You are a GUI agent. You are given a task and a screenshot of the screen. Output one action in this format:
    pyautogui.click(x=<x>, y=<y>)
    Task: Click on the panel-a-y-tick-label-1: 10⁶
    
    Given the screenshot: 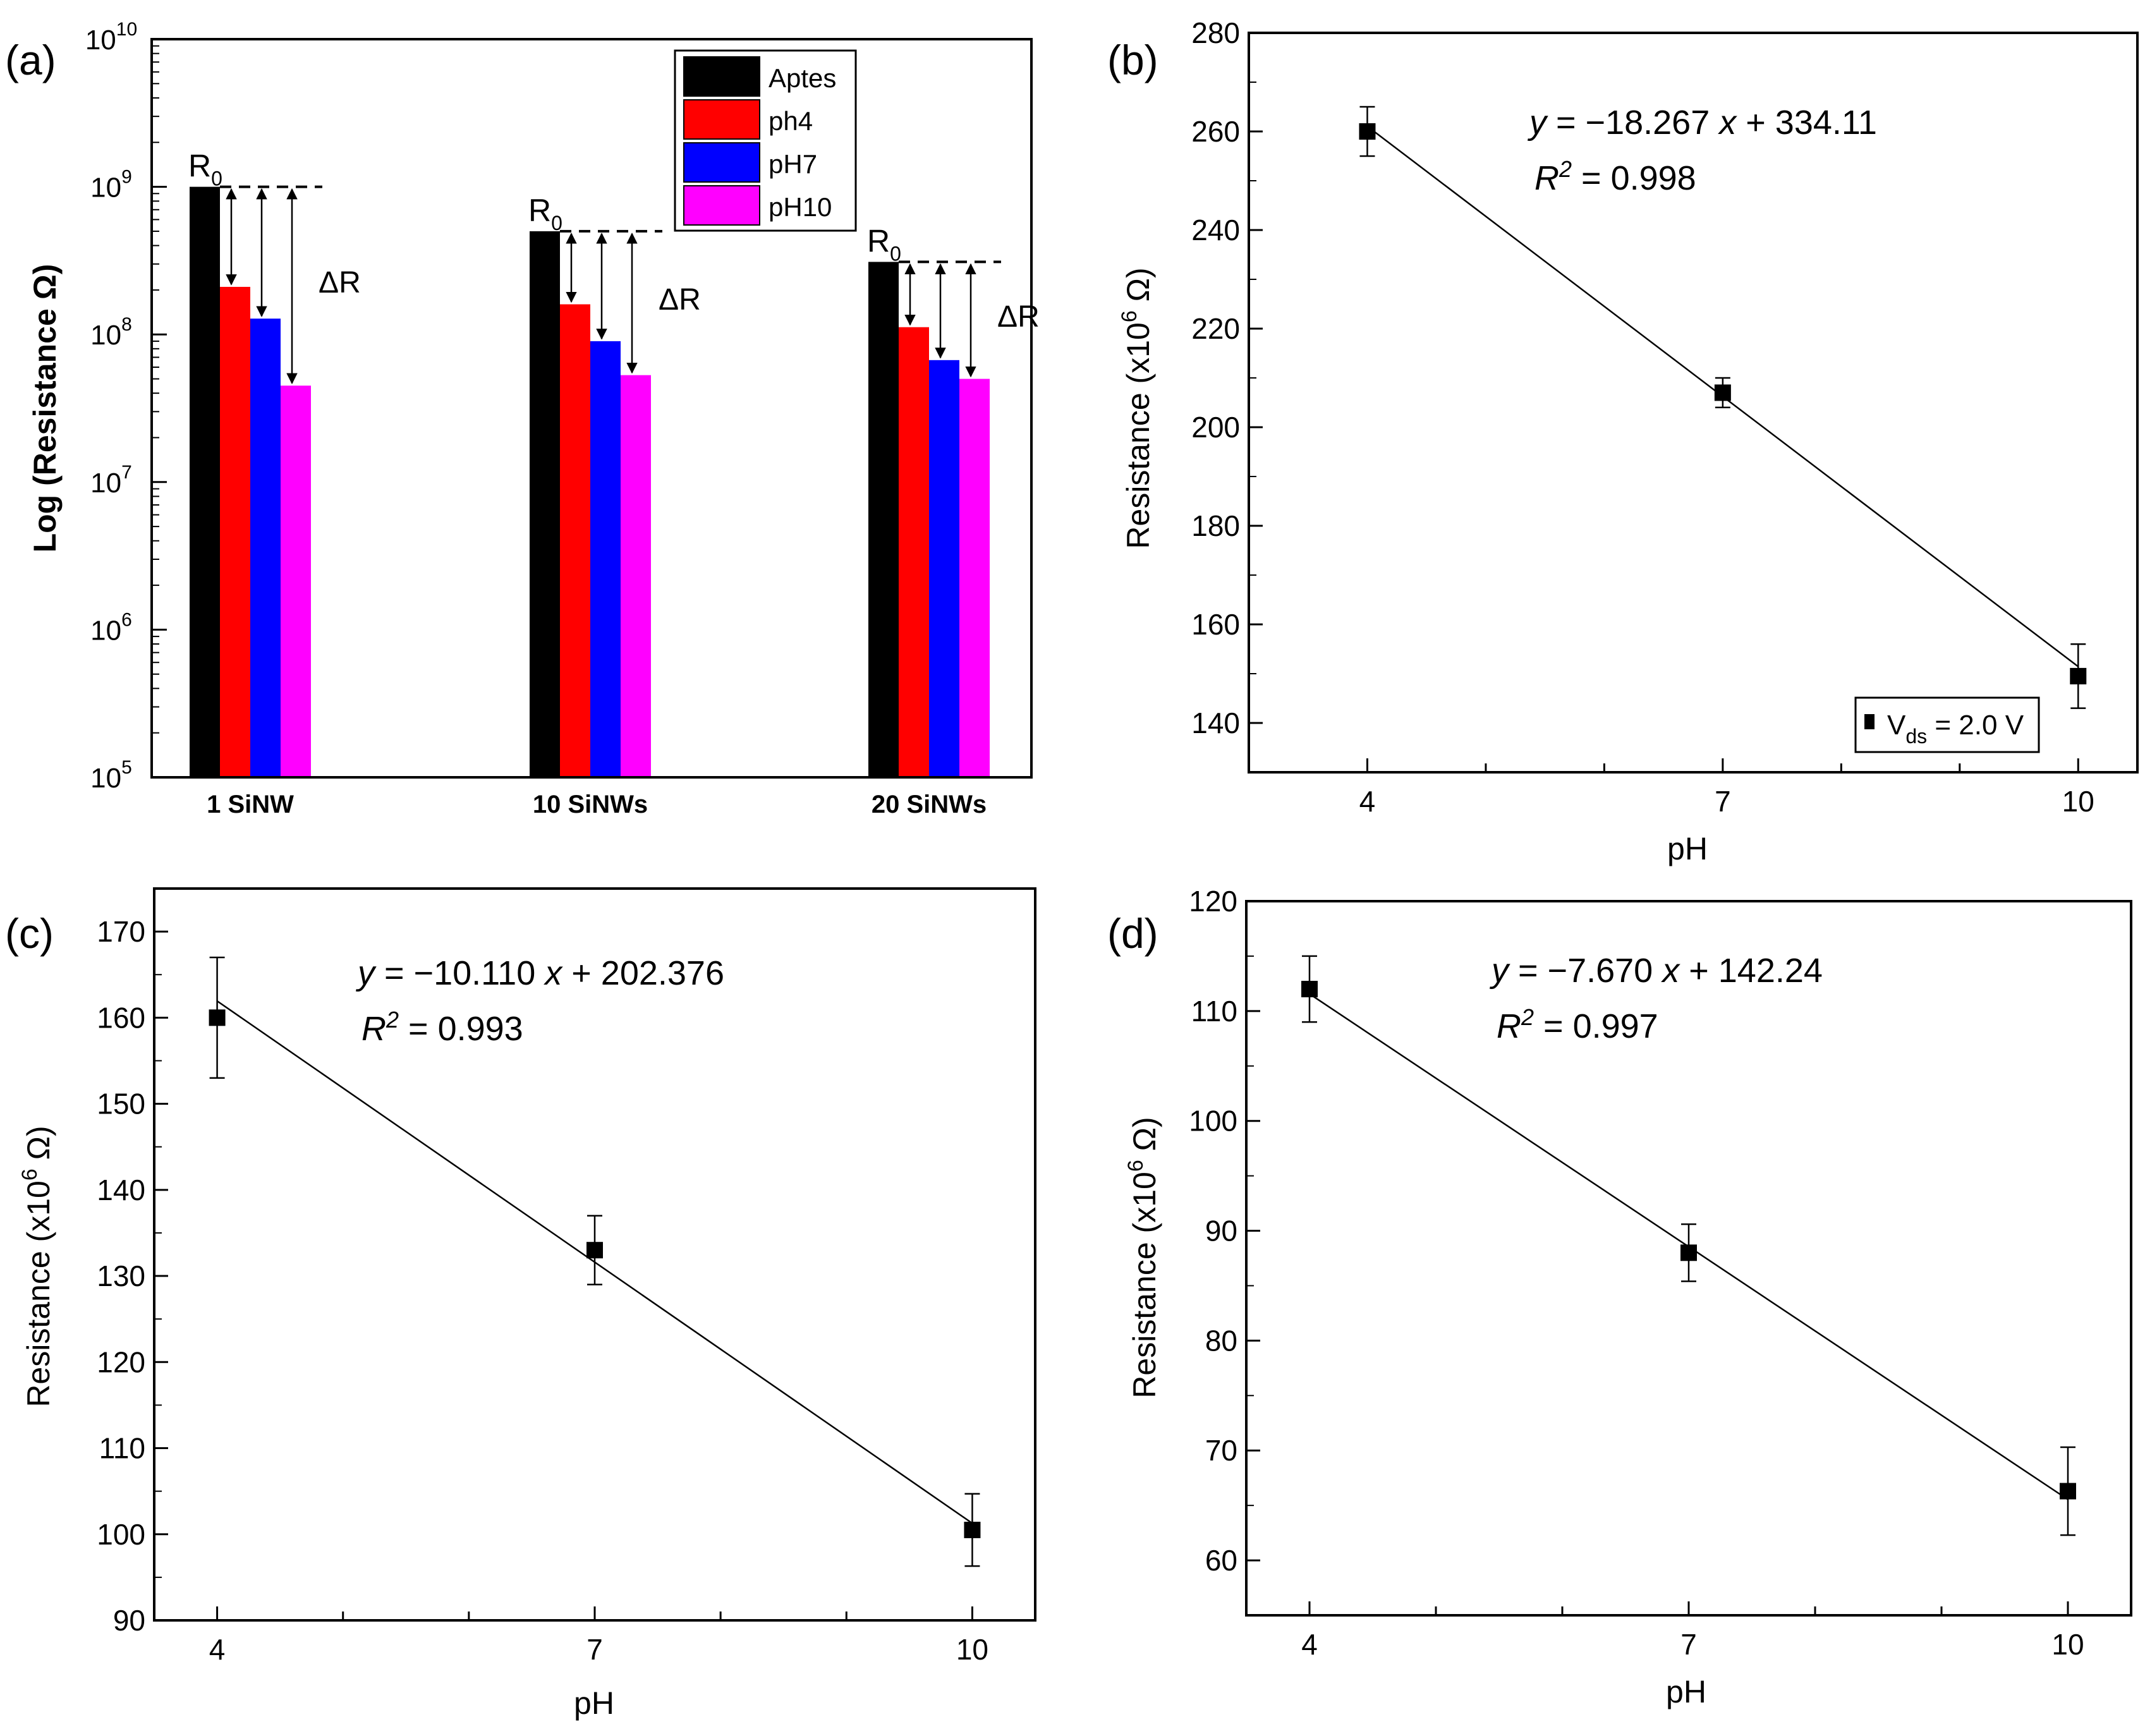 What is the action you would take?
    pyautogui.click(x=111, y=628)
    